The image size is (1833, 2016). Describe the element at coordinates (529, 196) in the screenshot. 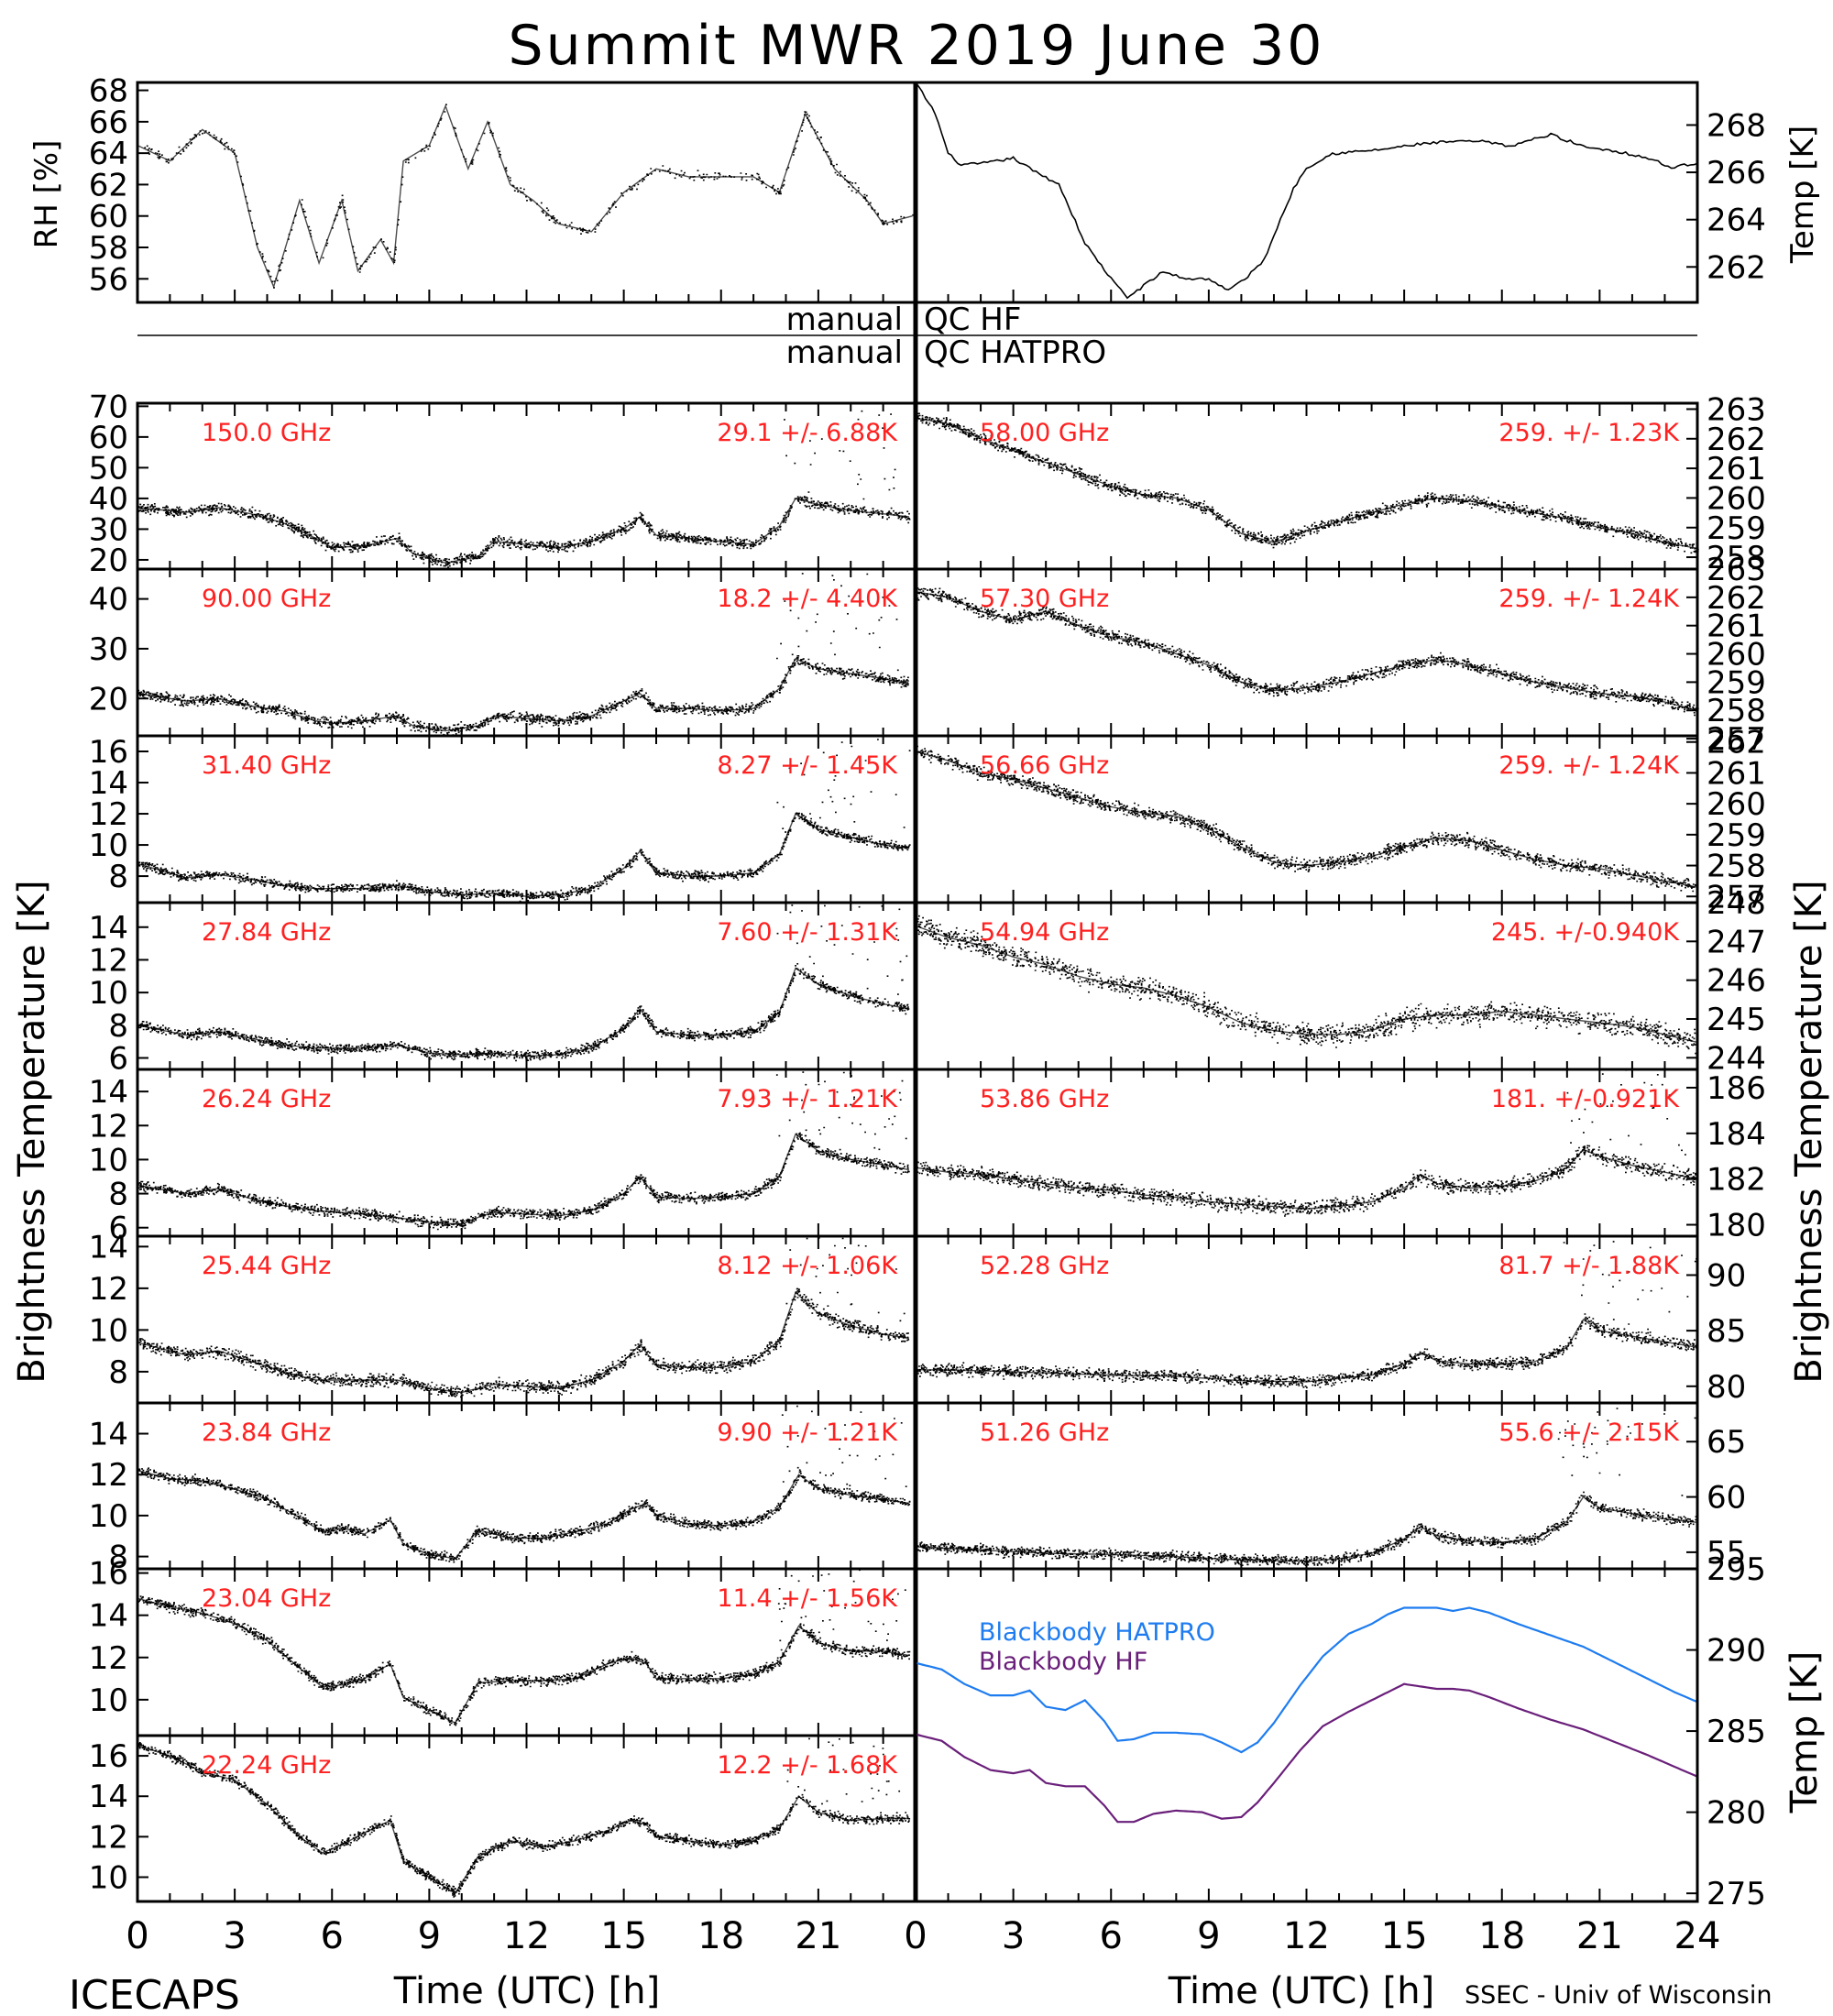

I see `data-points` at that location.